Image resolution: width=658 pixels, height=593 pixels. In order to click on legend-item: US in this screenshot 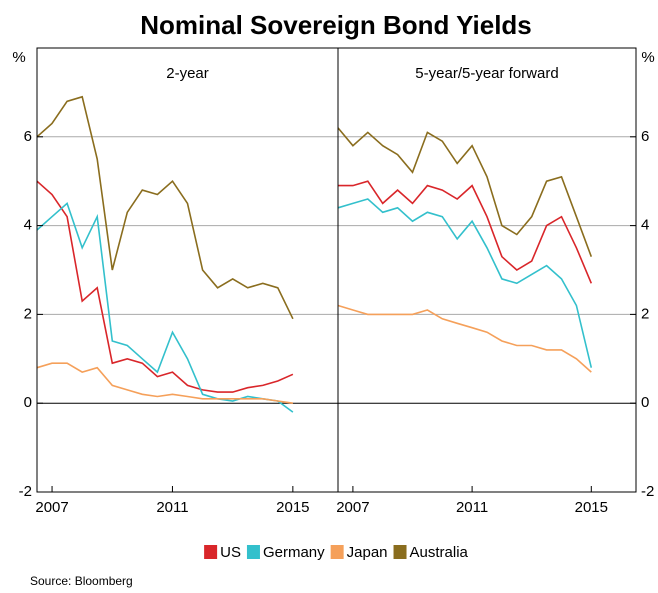, I will do `click(222, 552)`.